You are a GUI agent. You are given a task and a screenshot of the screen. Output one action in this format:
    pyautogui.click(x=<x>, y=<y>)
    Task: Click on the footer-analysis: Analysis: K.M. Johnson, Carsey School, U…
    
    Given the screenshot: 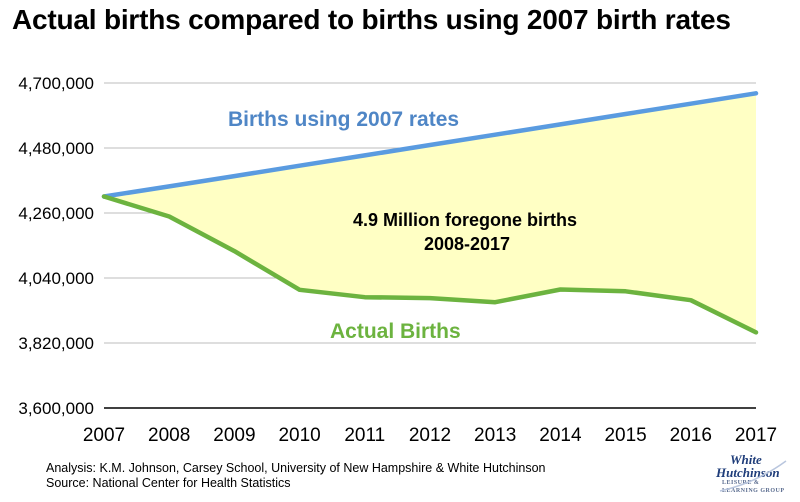 What is the action you would take?
    pyautogui.click(x=296, y=468)
    